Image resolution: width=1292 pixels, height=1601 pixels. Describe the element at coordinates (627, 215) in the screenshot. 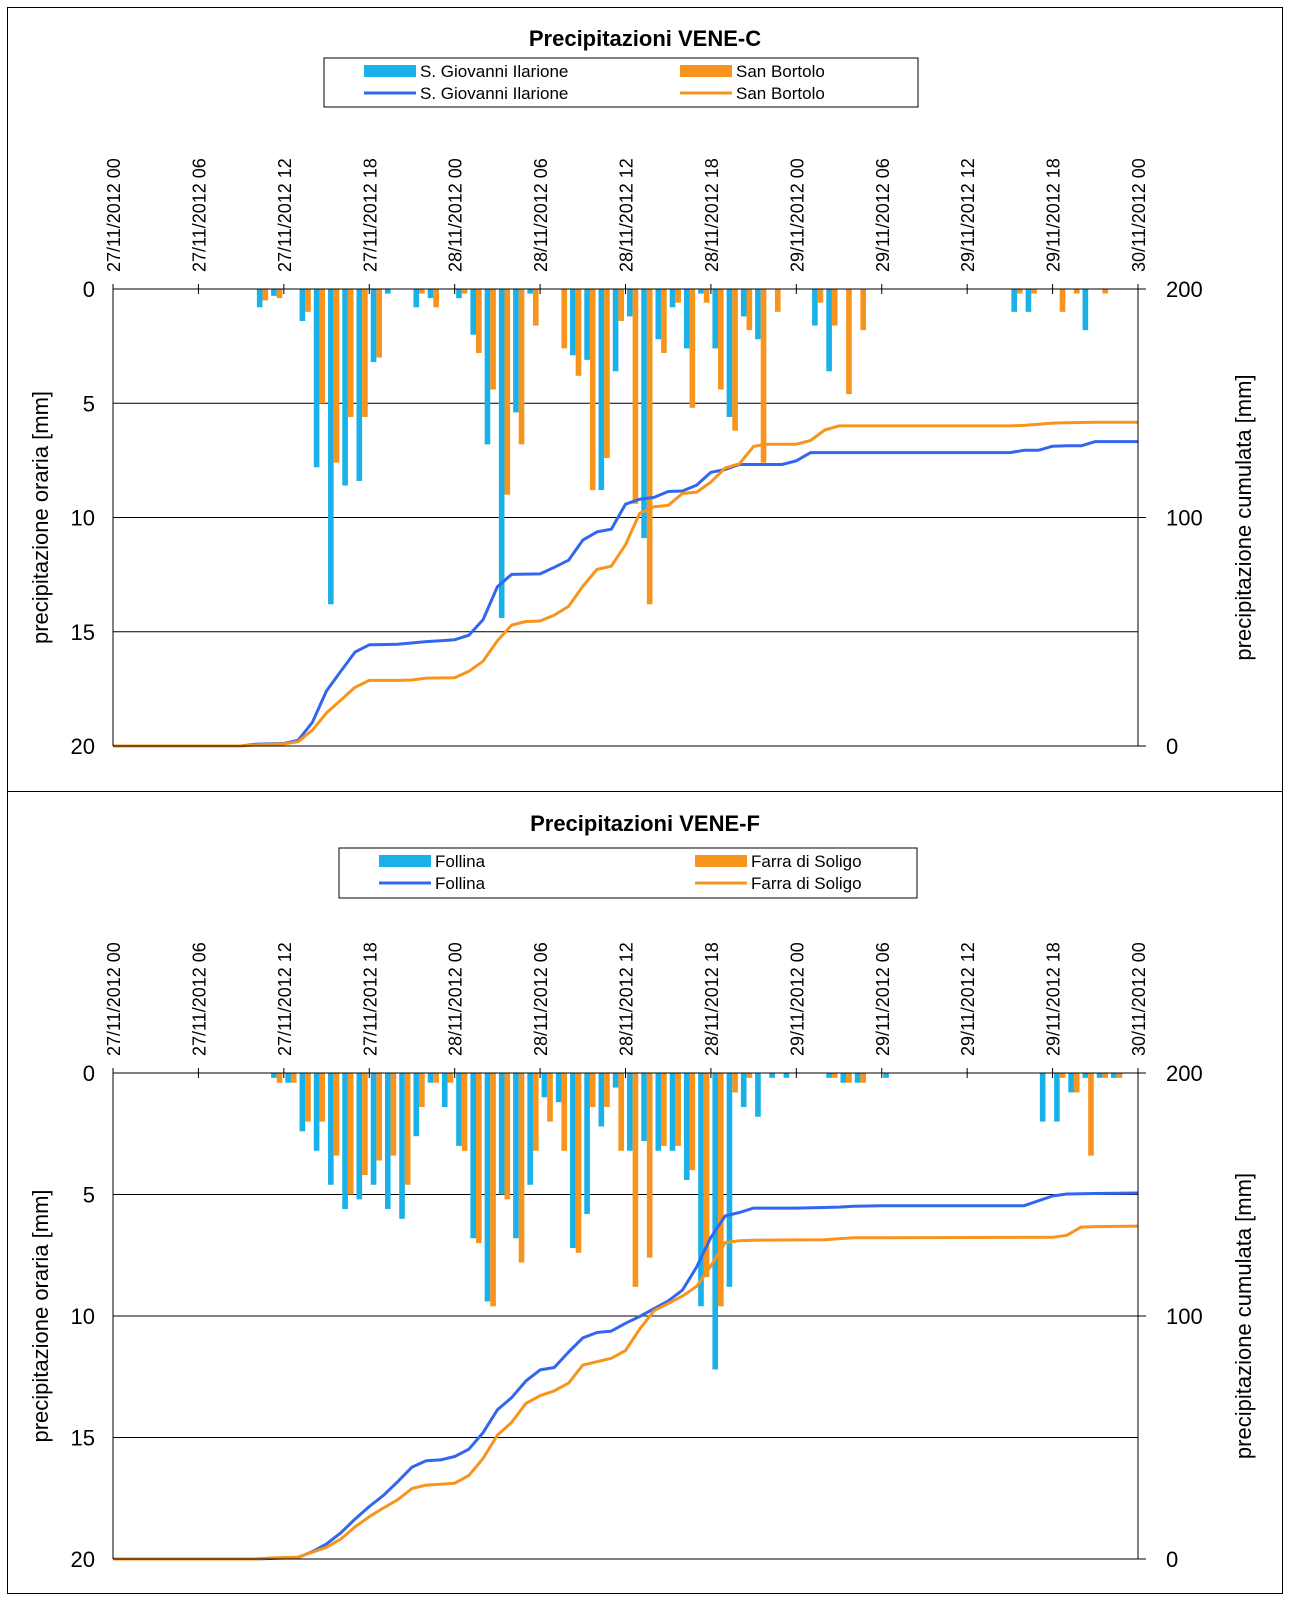

I see `x-tick-label: 28/11/2012 12` at that location.